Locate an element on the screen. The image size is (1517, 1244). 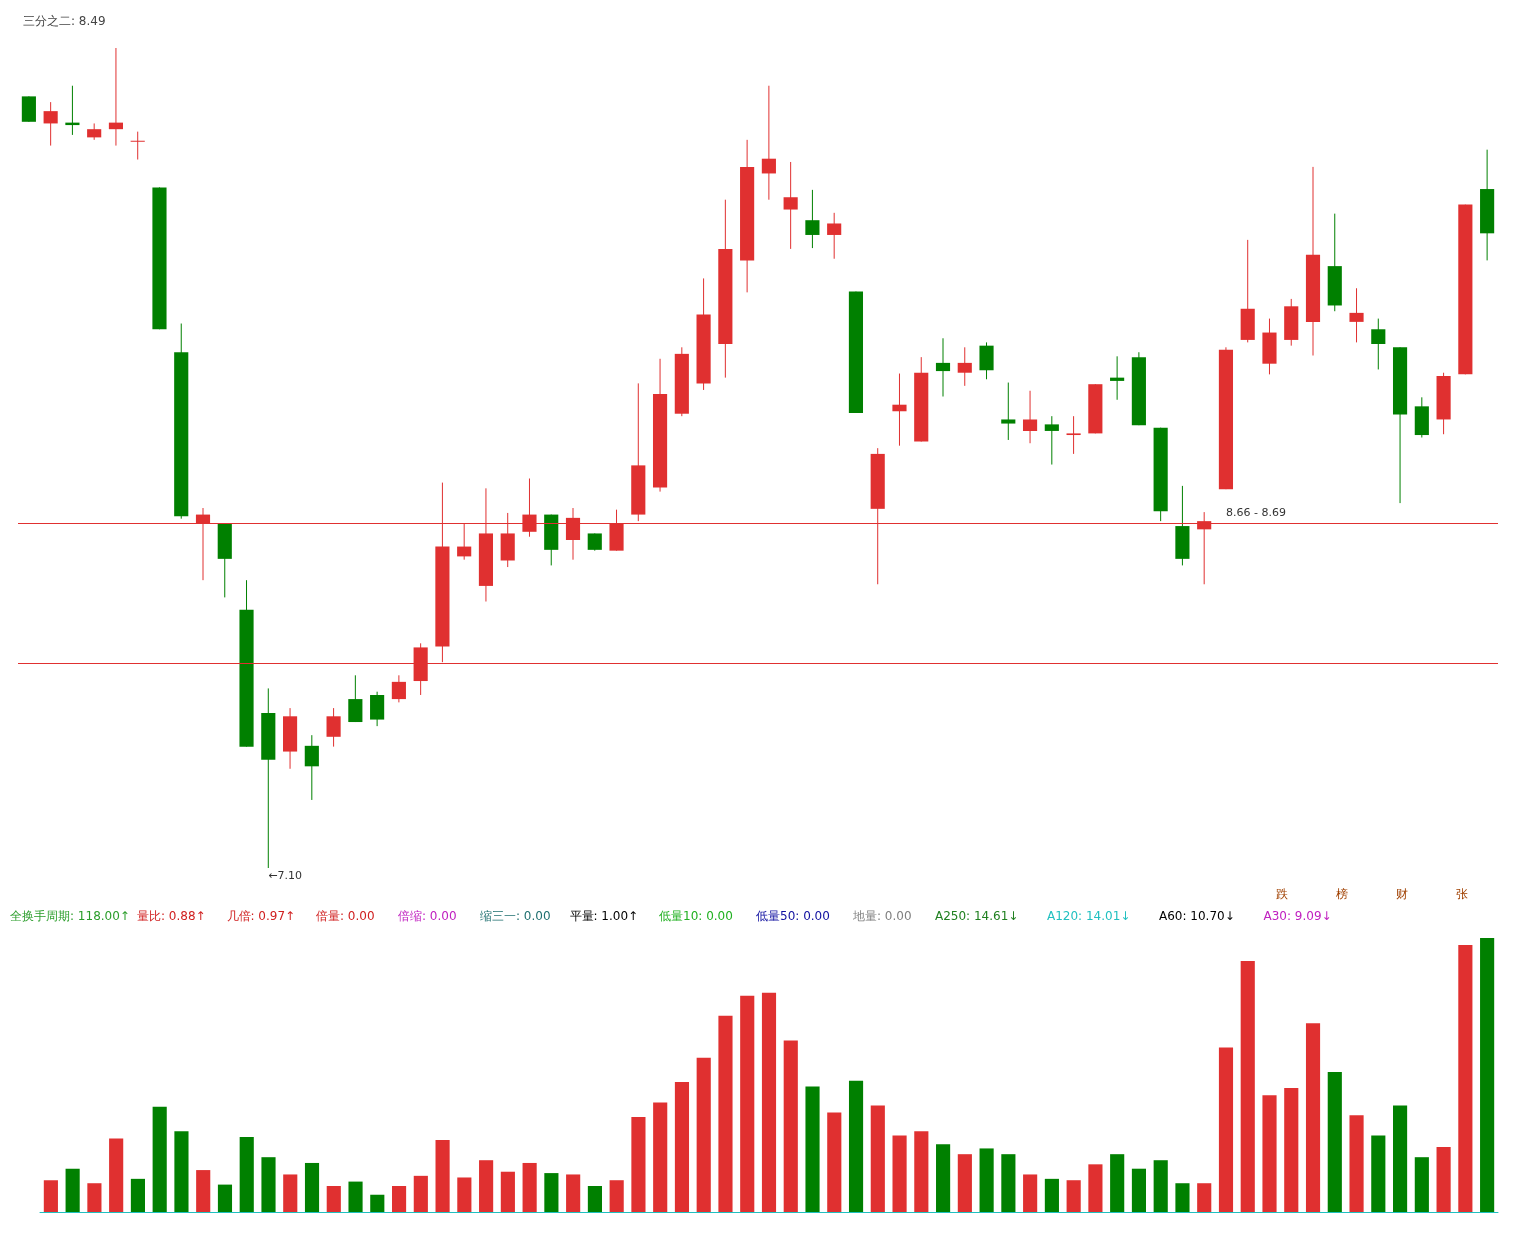
text: A60: 10.70↓ is located at coordinates (1197, 916).